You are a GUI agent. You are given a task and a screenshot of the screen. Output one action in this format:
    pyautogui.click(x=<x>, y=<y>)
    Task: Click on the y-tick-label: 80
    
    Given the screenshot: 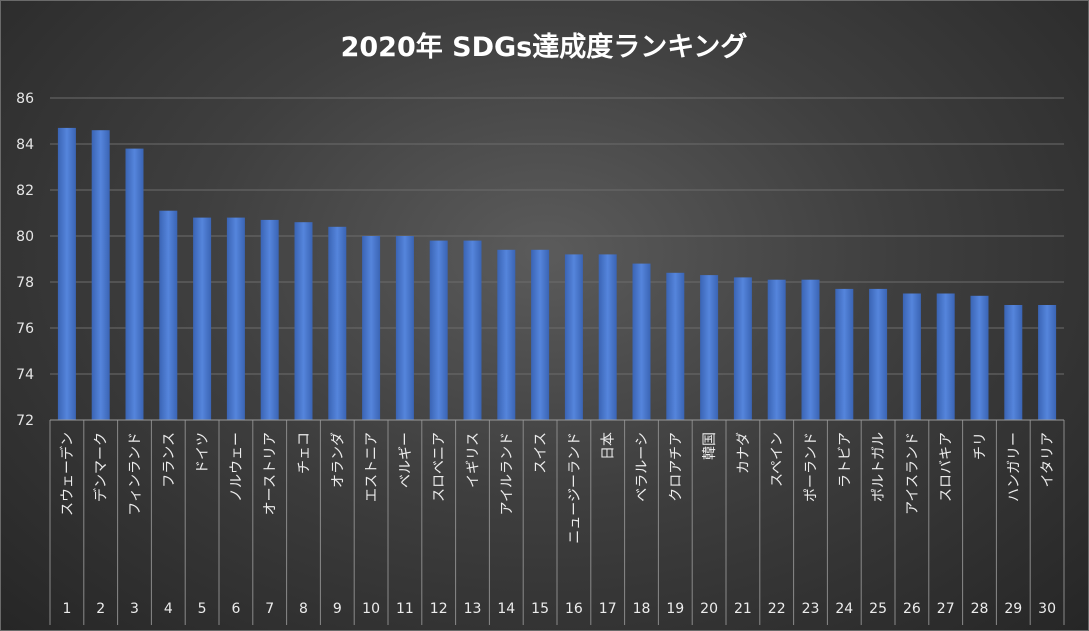 What is the action you would take?
    pyautogui.click(x=25, y=237)
    